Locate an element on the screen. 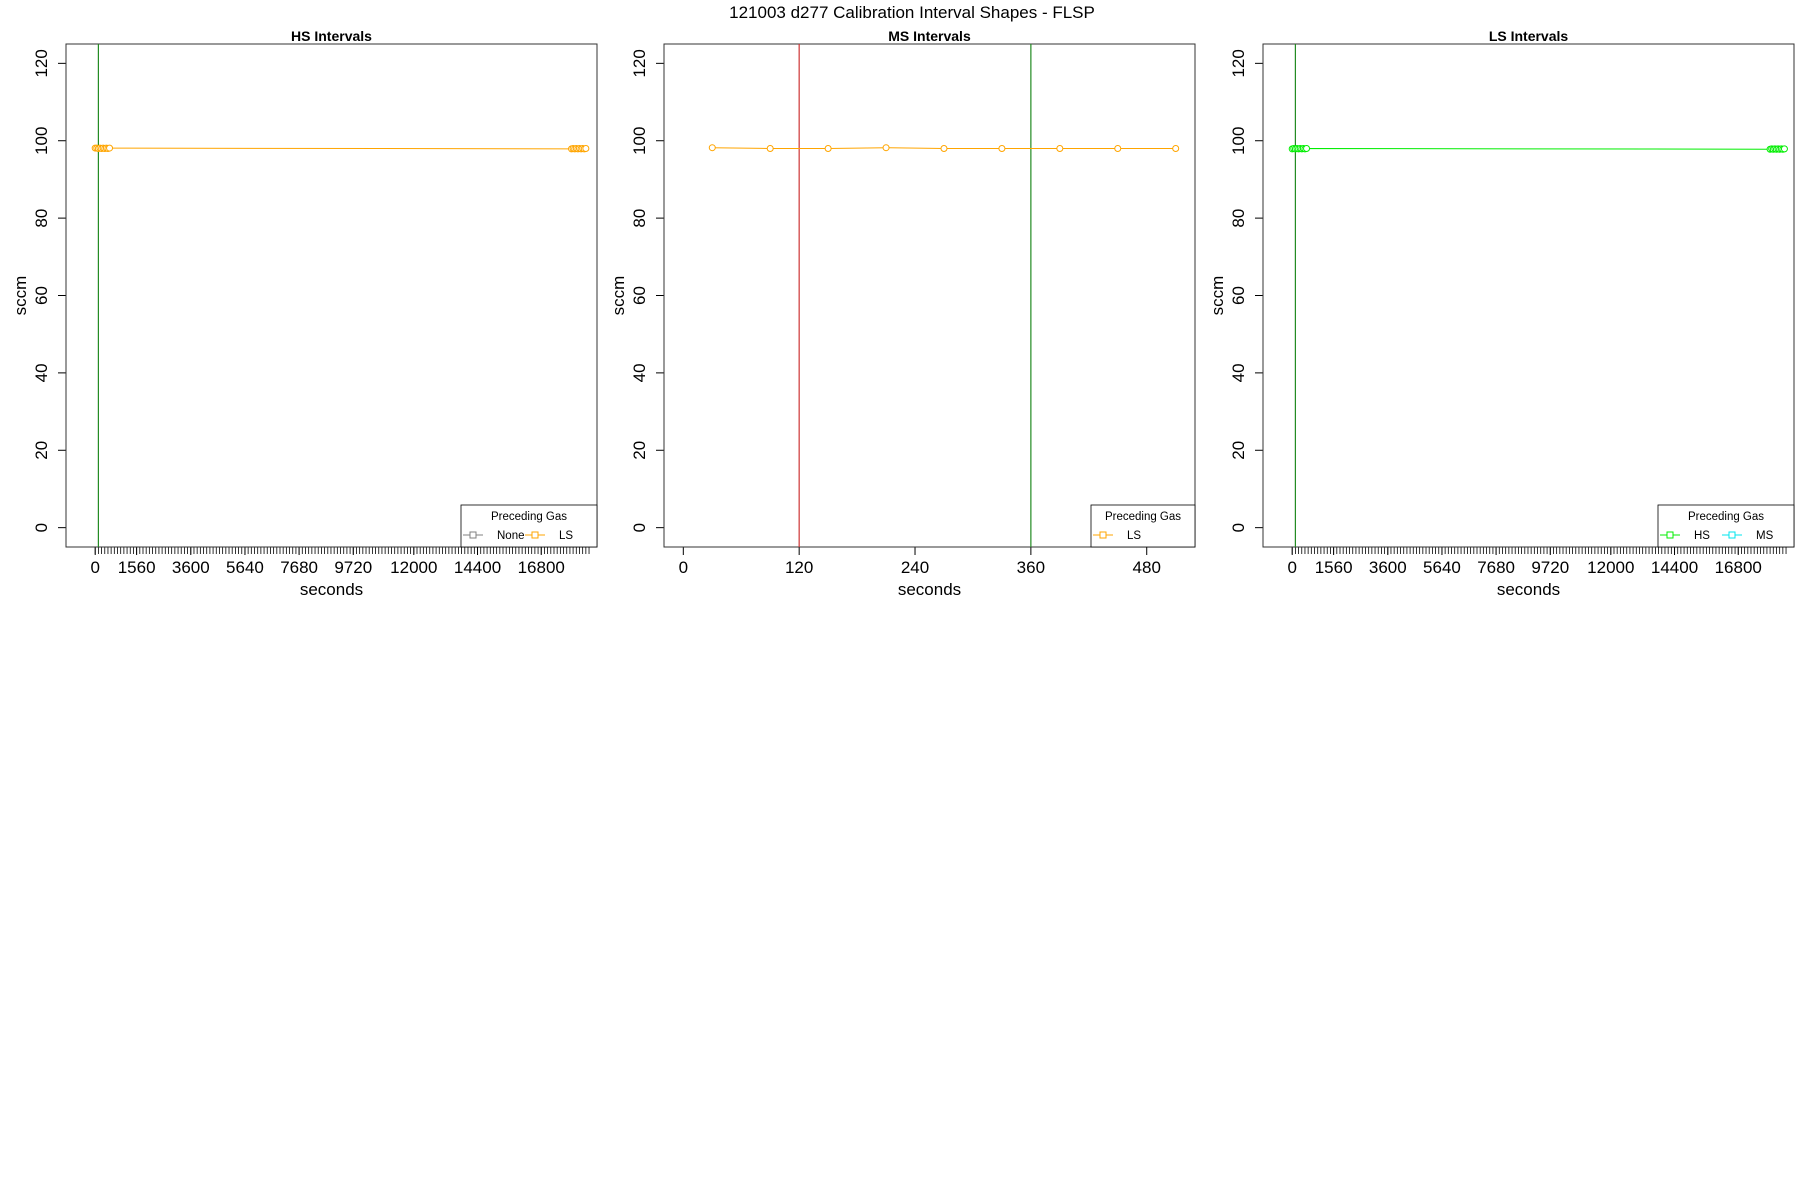  legend: Preceding Gas LS is located at coordinates (1143, 526).